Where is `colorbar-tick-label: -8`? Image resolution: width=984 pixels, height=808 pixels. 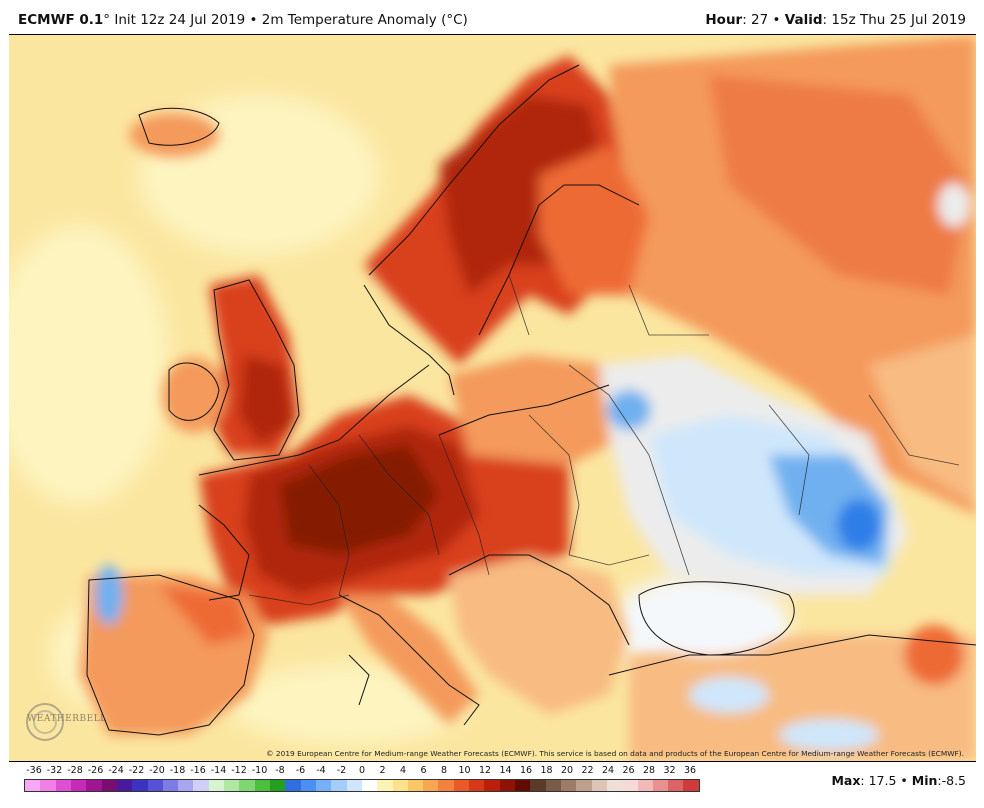 colorbar-tick-label: -8 is located at coordinates (280, 770).